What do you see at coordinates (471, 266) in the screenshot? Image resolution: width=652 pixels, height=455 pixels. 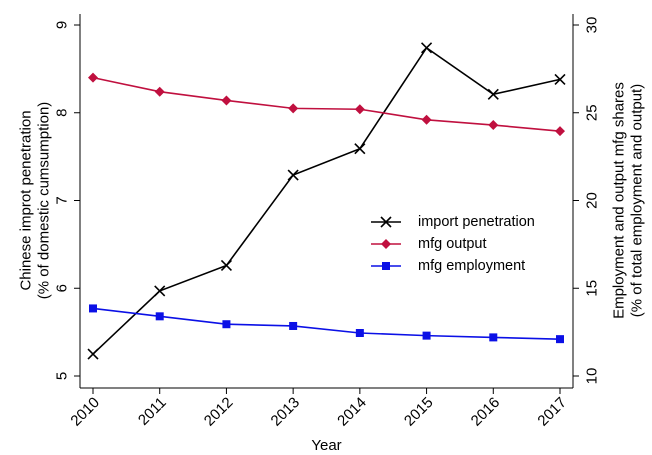 I see `legend-label: mfg employment` at bounding box center [471, 266].